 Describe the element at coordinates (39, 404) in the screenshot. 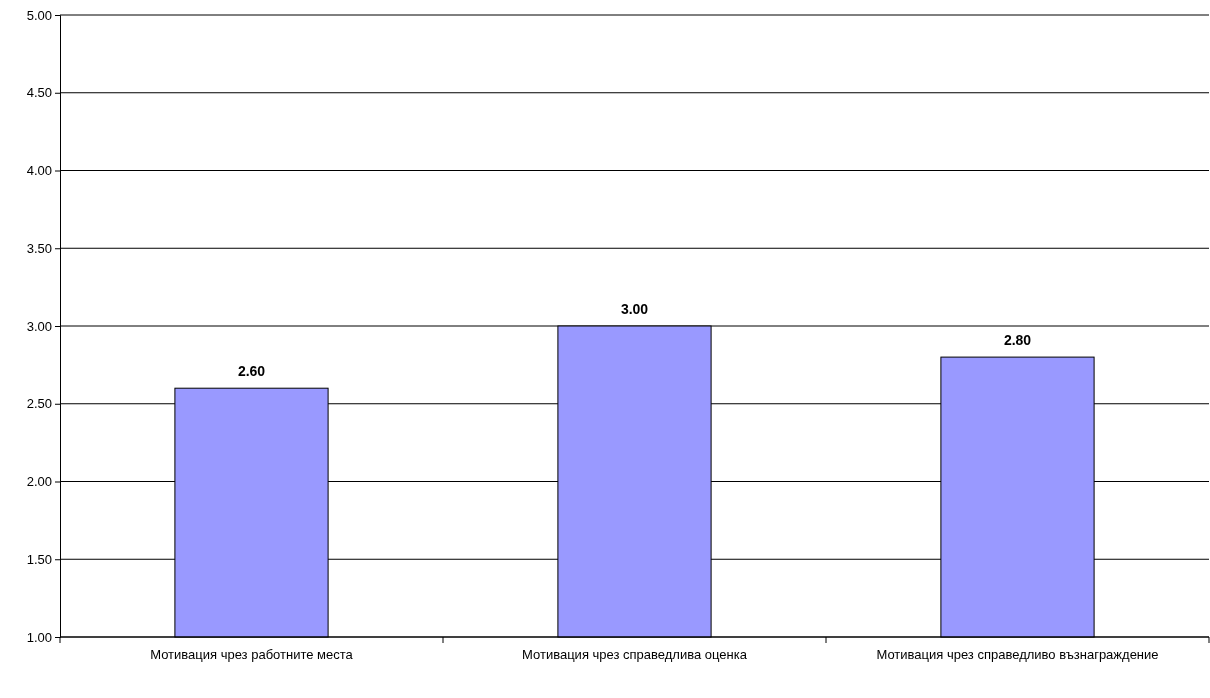

I see `y-tick-label: 2.50` at that location.